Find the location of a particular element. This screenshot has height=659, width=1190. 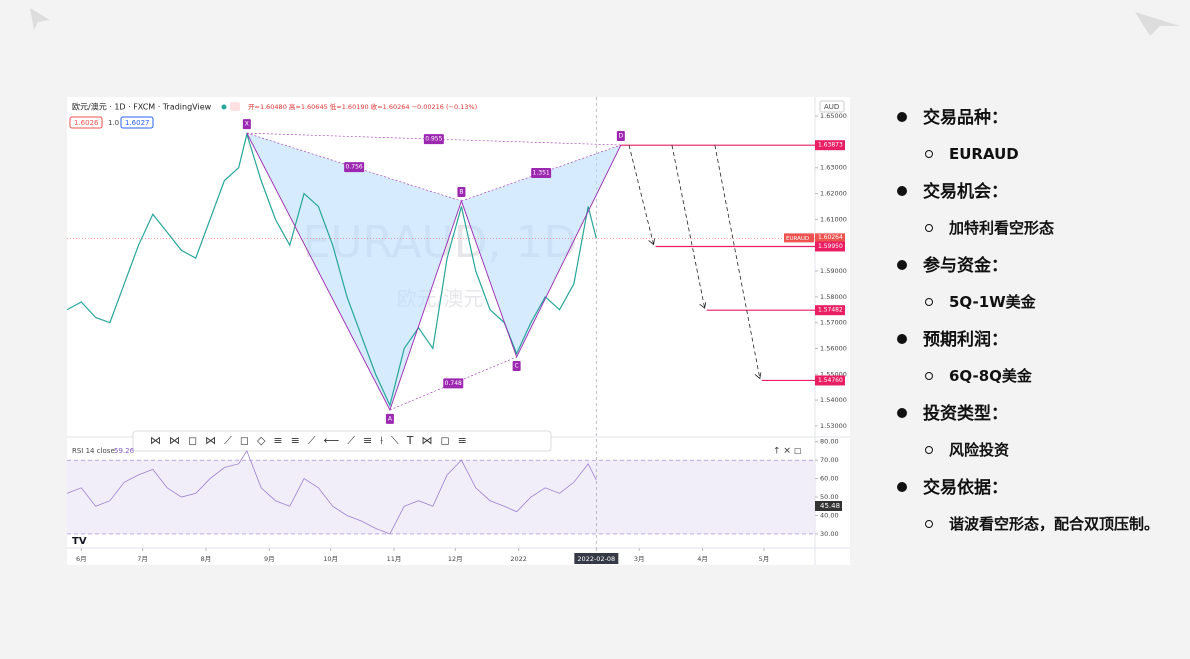

y-tick-label: 60.00 is located at coordinates (829, 479).